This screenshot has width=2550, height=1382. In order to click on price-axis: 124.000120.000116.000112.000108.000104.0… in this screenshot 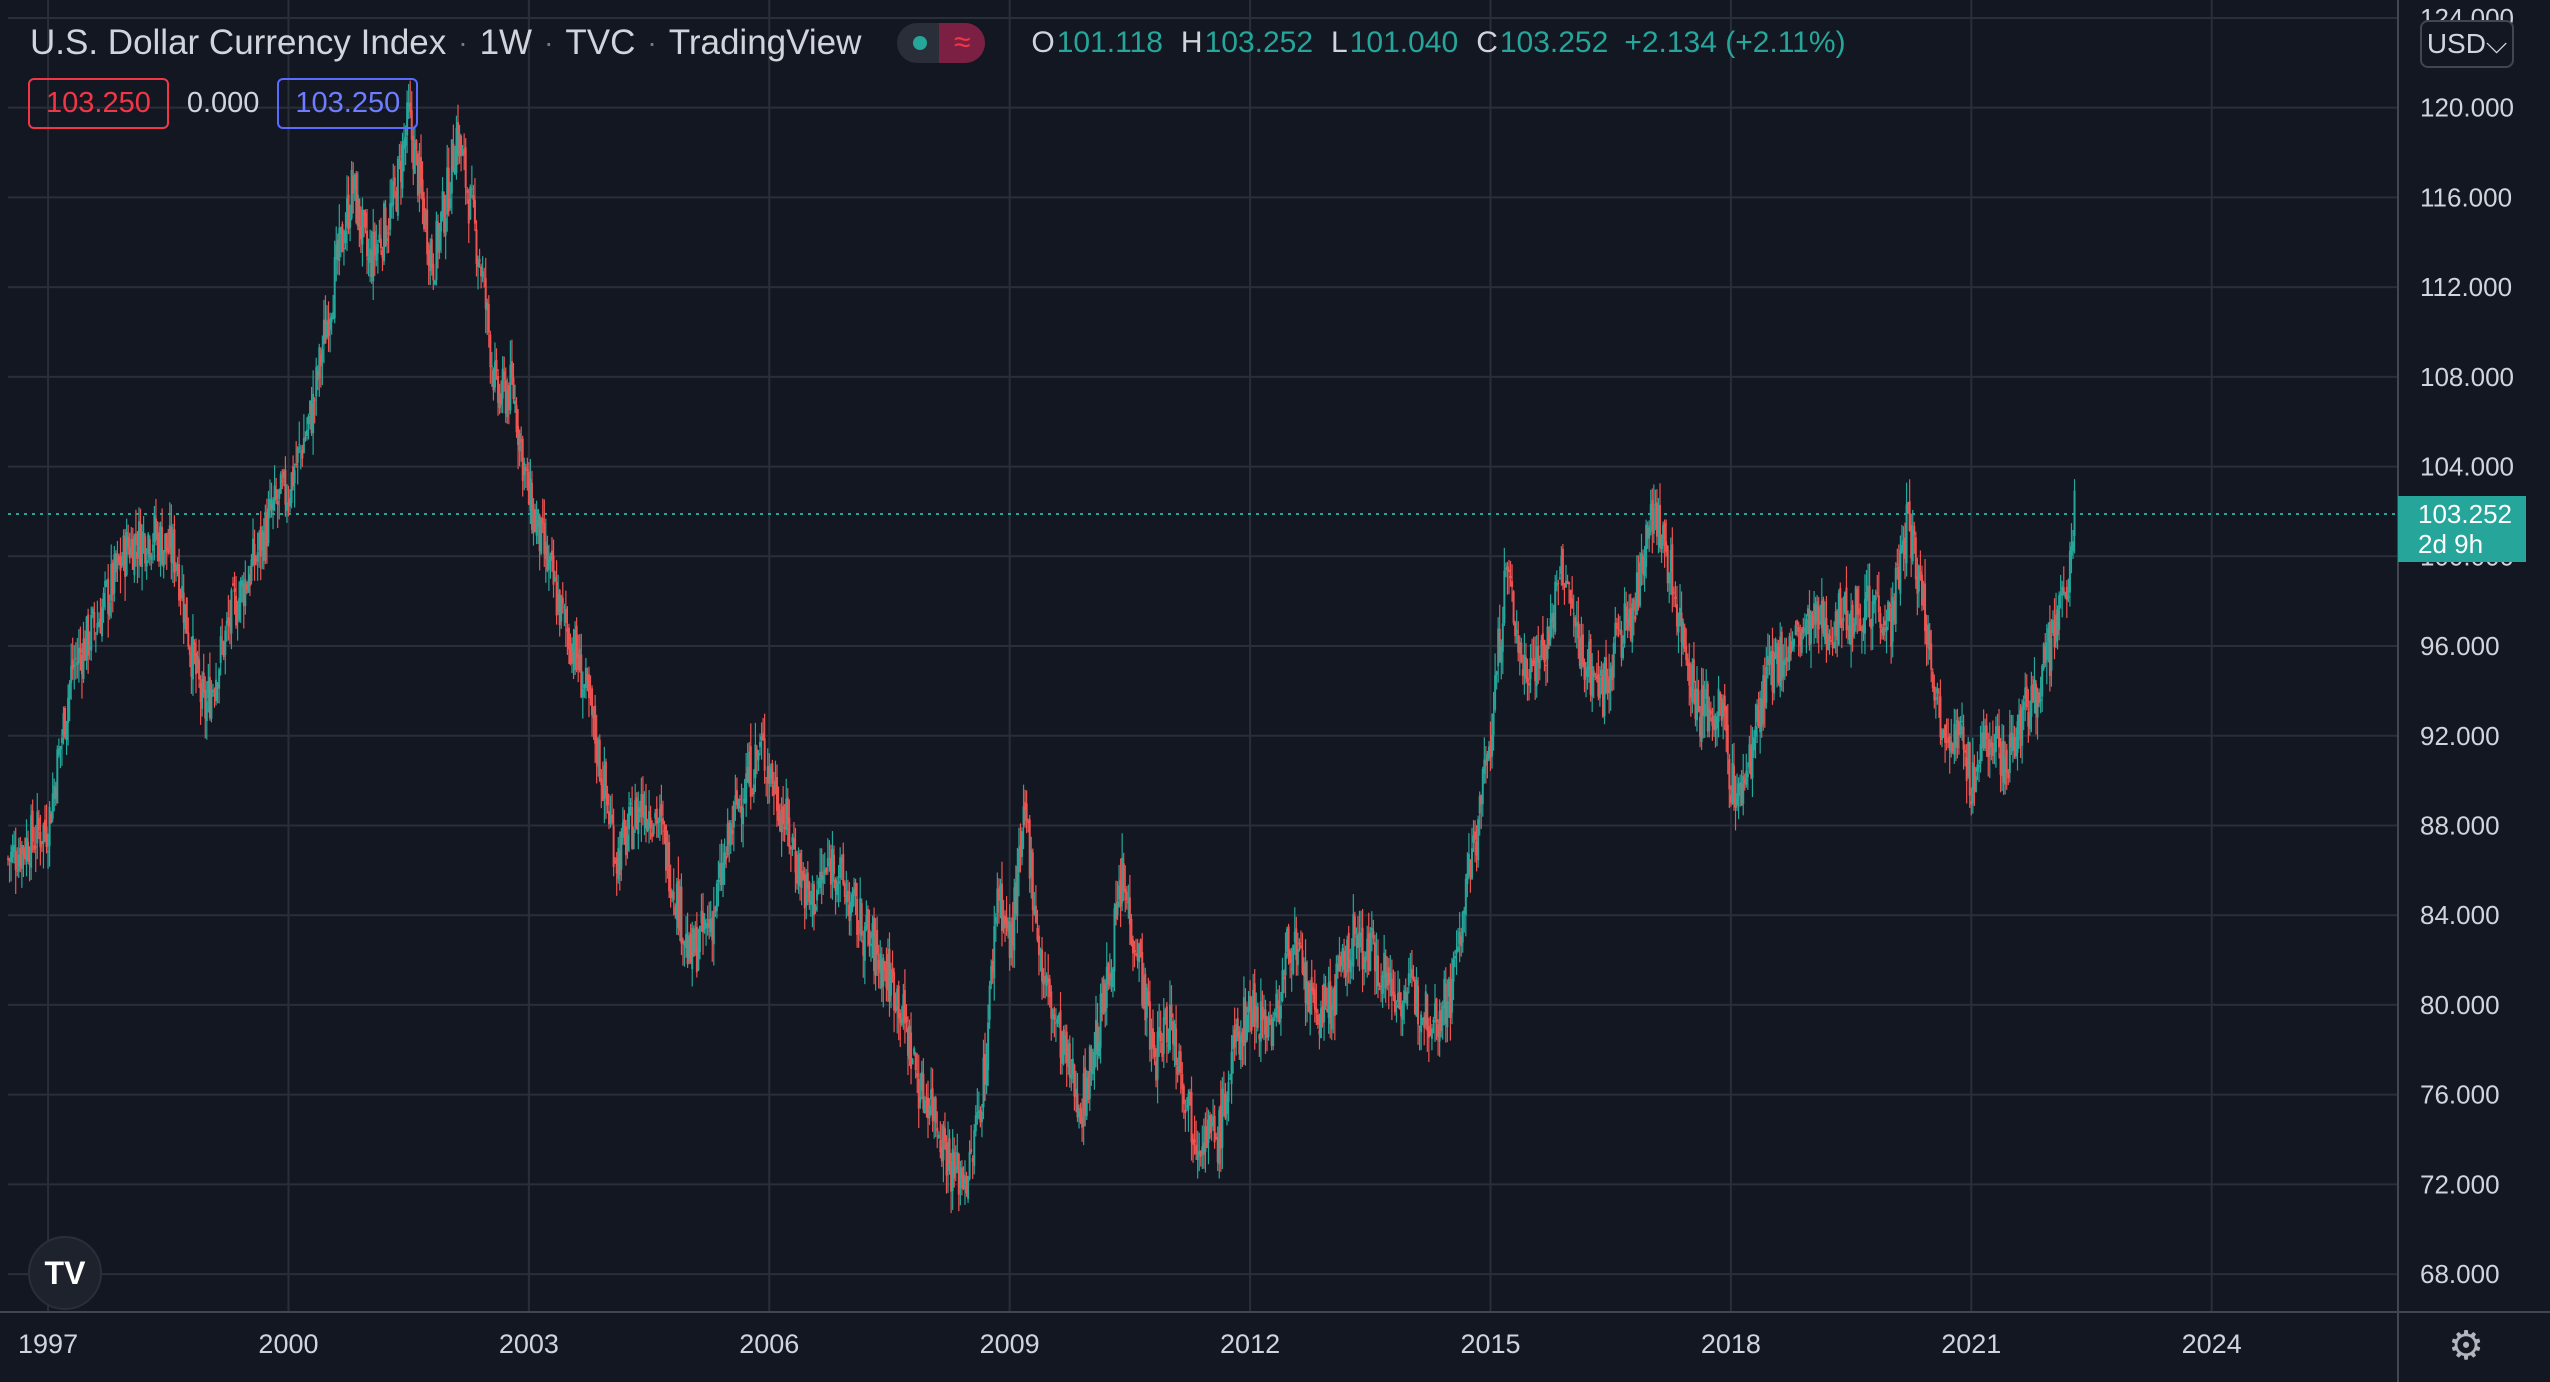, I will do `click(2467, 646)`.